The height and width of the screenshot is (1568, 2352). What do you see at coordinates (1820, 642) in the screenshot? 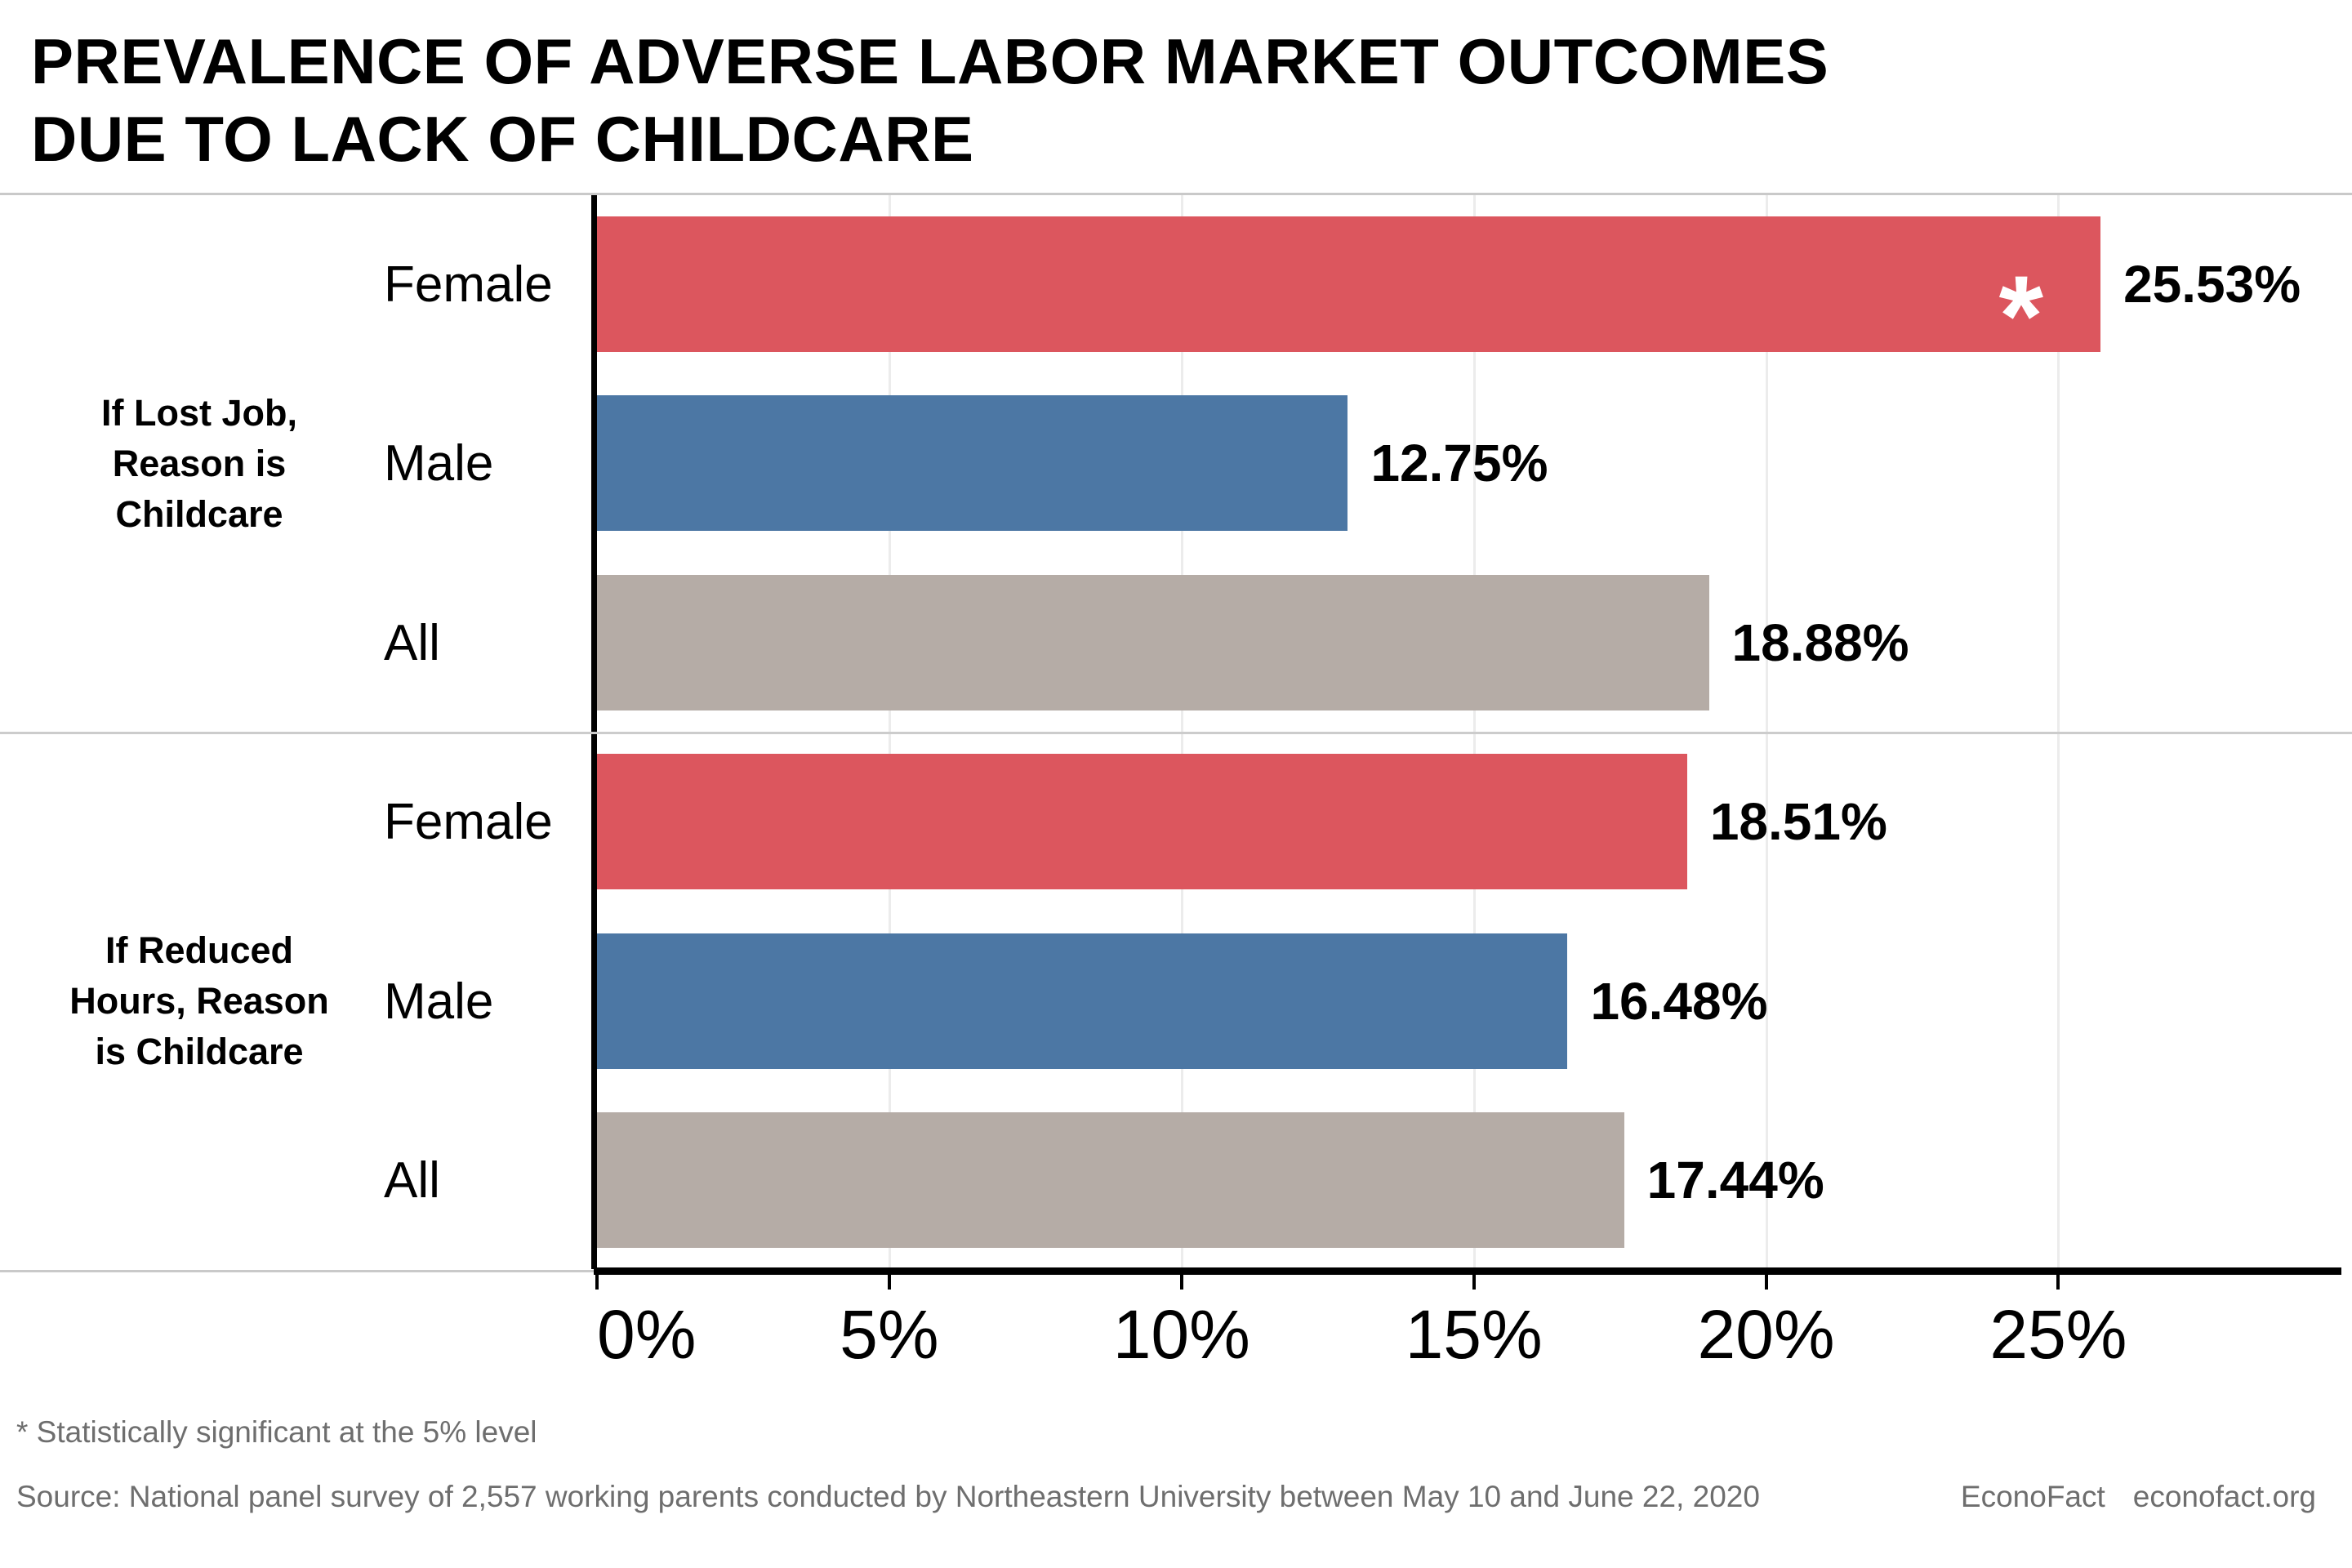
I see `value-label: 18.88%` at bounding box center [1820, 642].